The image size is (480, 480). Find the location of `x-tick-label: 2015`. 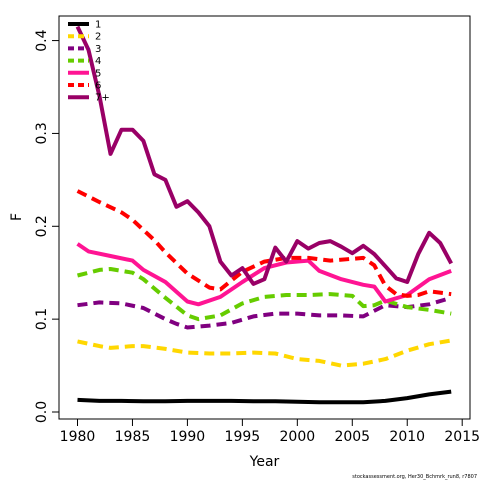

x-tick-label: 2015 is located at coordinates (462, 437).